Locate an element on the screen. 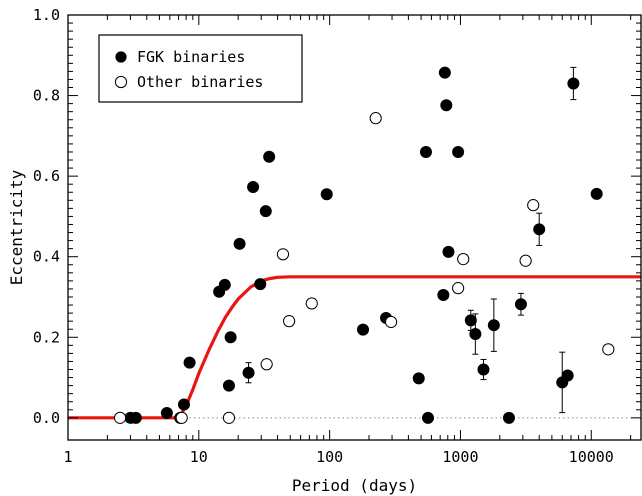  x-axis-title: Period (days) is located at coordinates (354, 485).